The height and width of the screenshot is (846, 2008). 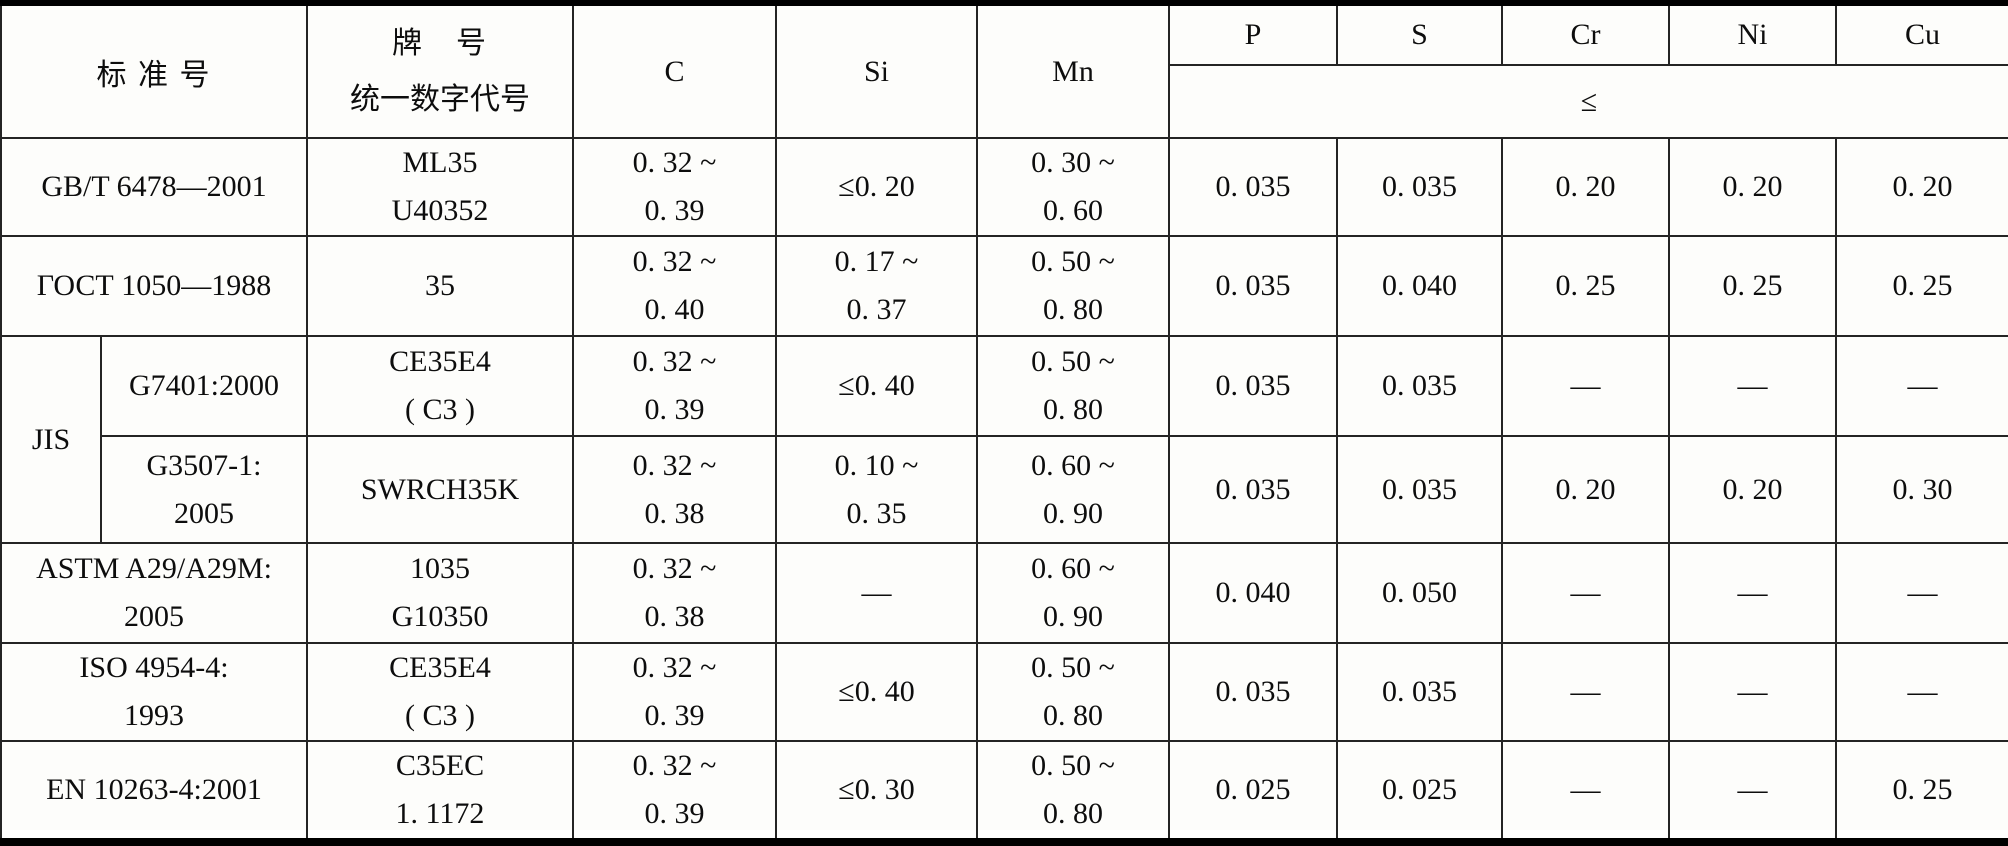 I want to click on header-grade-line2: 统一数字代号, so click(x=440, y=99).